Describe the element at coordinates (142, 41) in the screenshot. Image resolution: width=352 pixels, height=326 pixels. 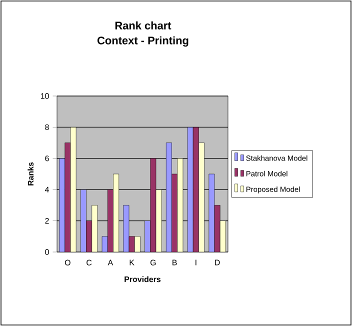
I see `chart-subtitle: Context - Printing` at that location.